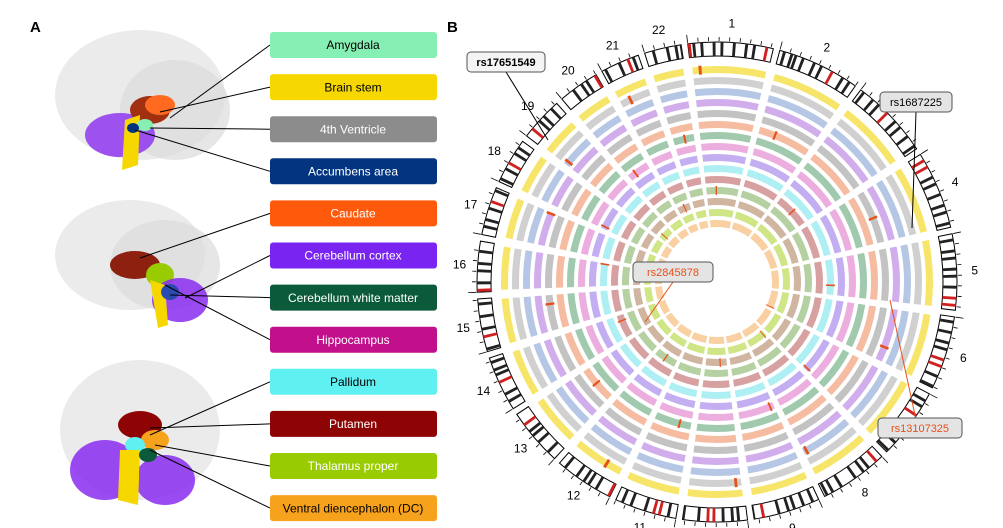  Describe the element at coordinates (352, 340) in the screenshot. I see `structure-label: Hippocampus` at that location.